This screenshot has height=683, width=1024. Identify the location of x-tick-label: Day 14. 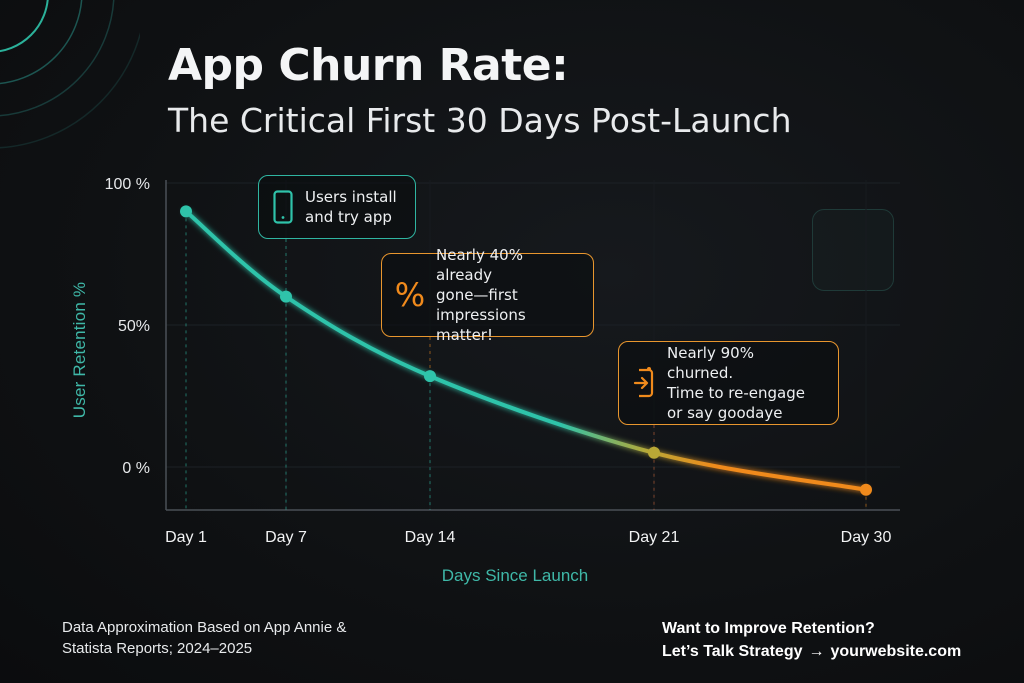
(430, 537).